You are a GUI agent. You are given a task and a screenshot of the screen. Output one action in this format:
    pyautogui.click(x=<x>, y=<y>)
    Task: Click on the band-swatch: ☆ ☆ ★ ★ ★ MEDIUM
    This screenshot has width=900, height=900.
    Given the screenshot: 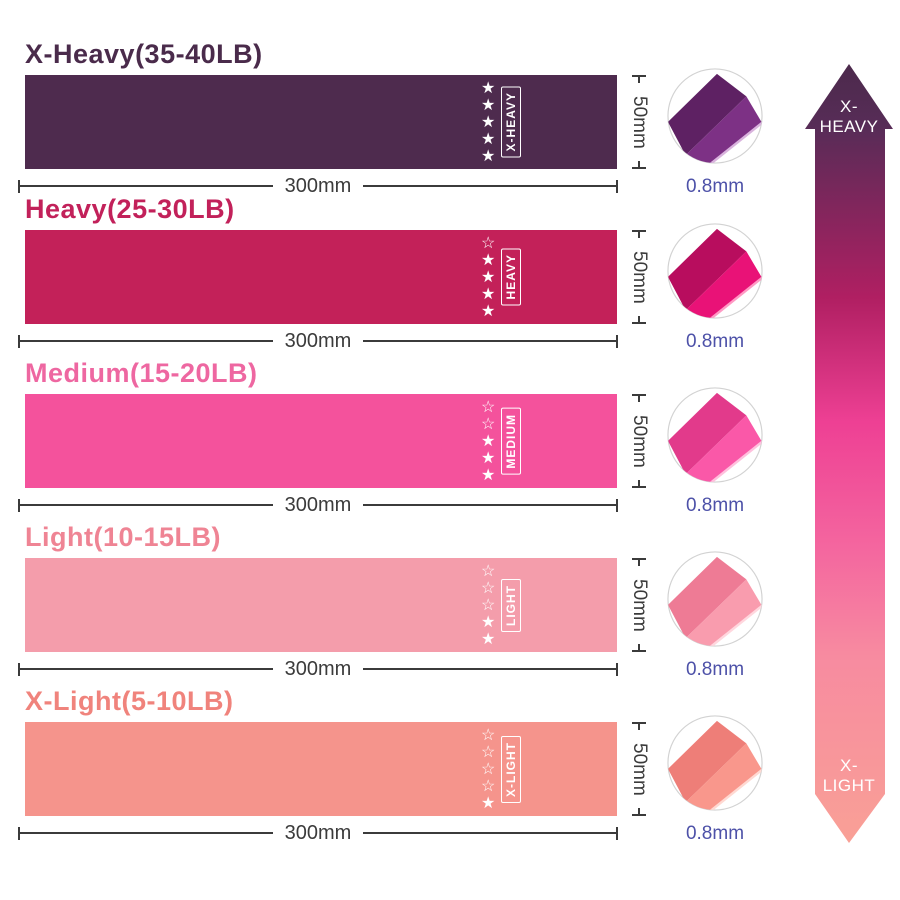 What is the action you would take?
    pyautogui.click(x=321, y=441)
    